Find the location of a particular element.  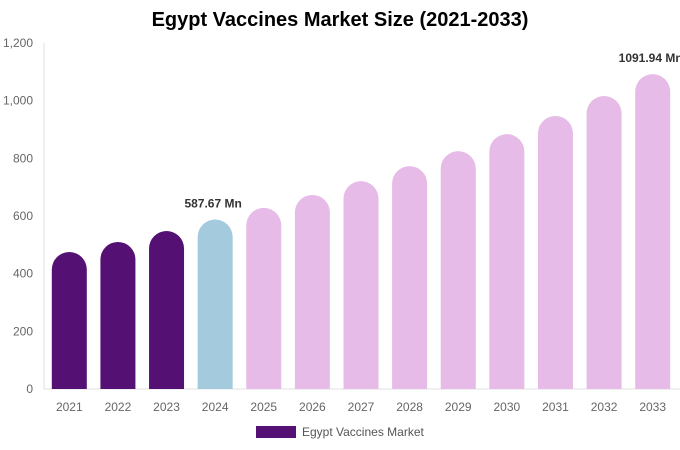

legend: Egypt Vaccines Market is located at coordinates (340, 432).